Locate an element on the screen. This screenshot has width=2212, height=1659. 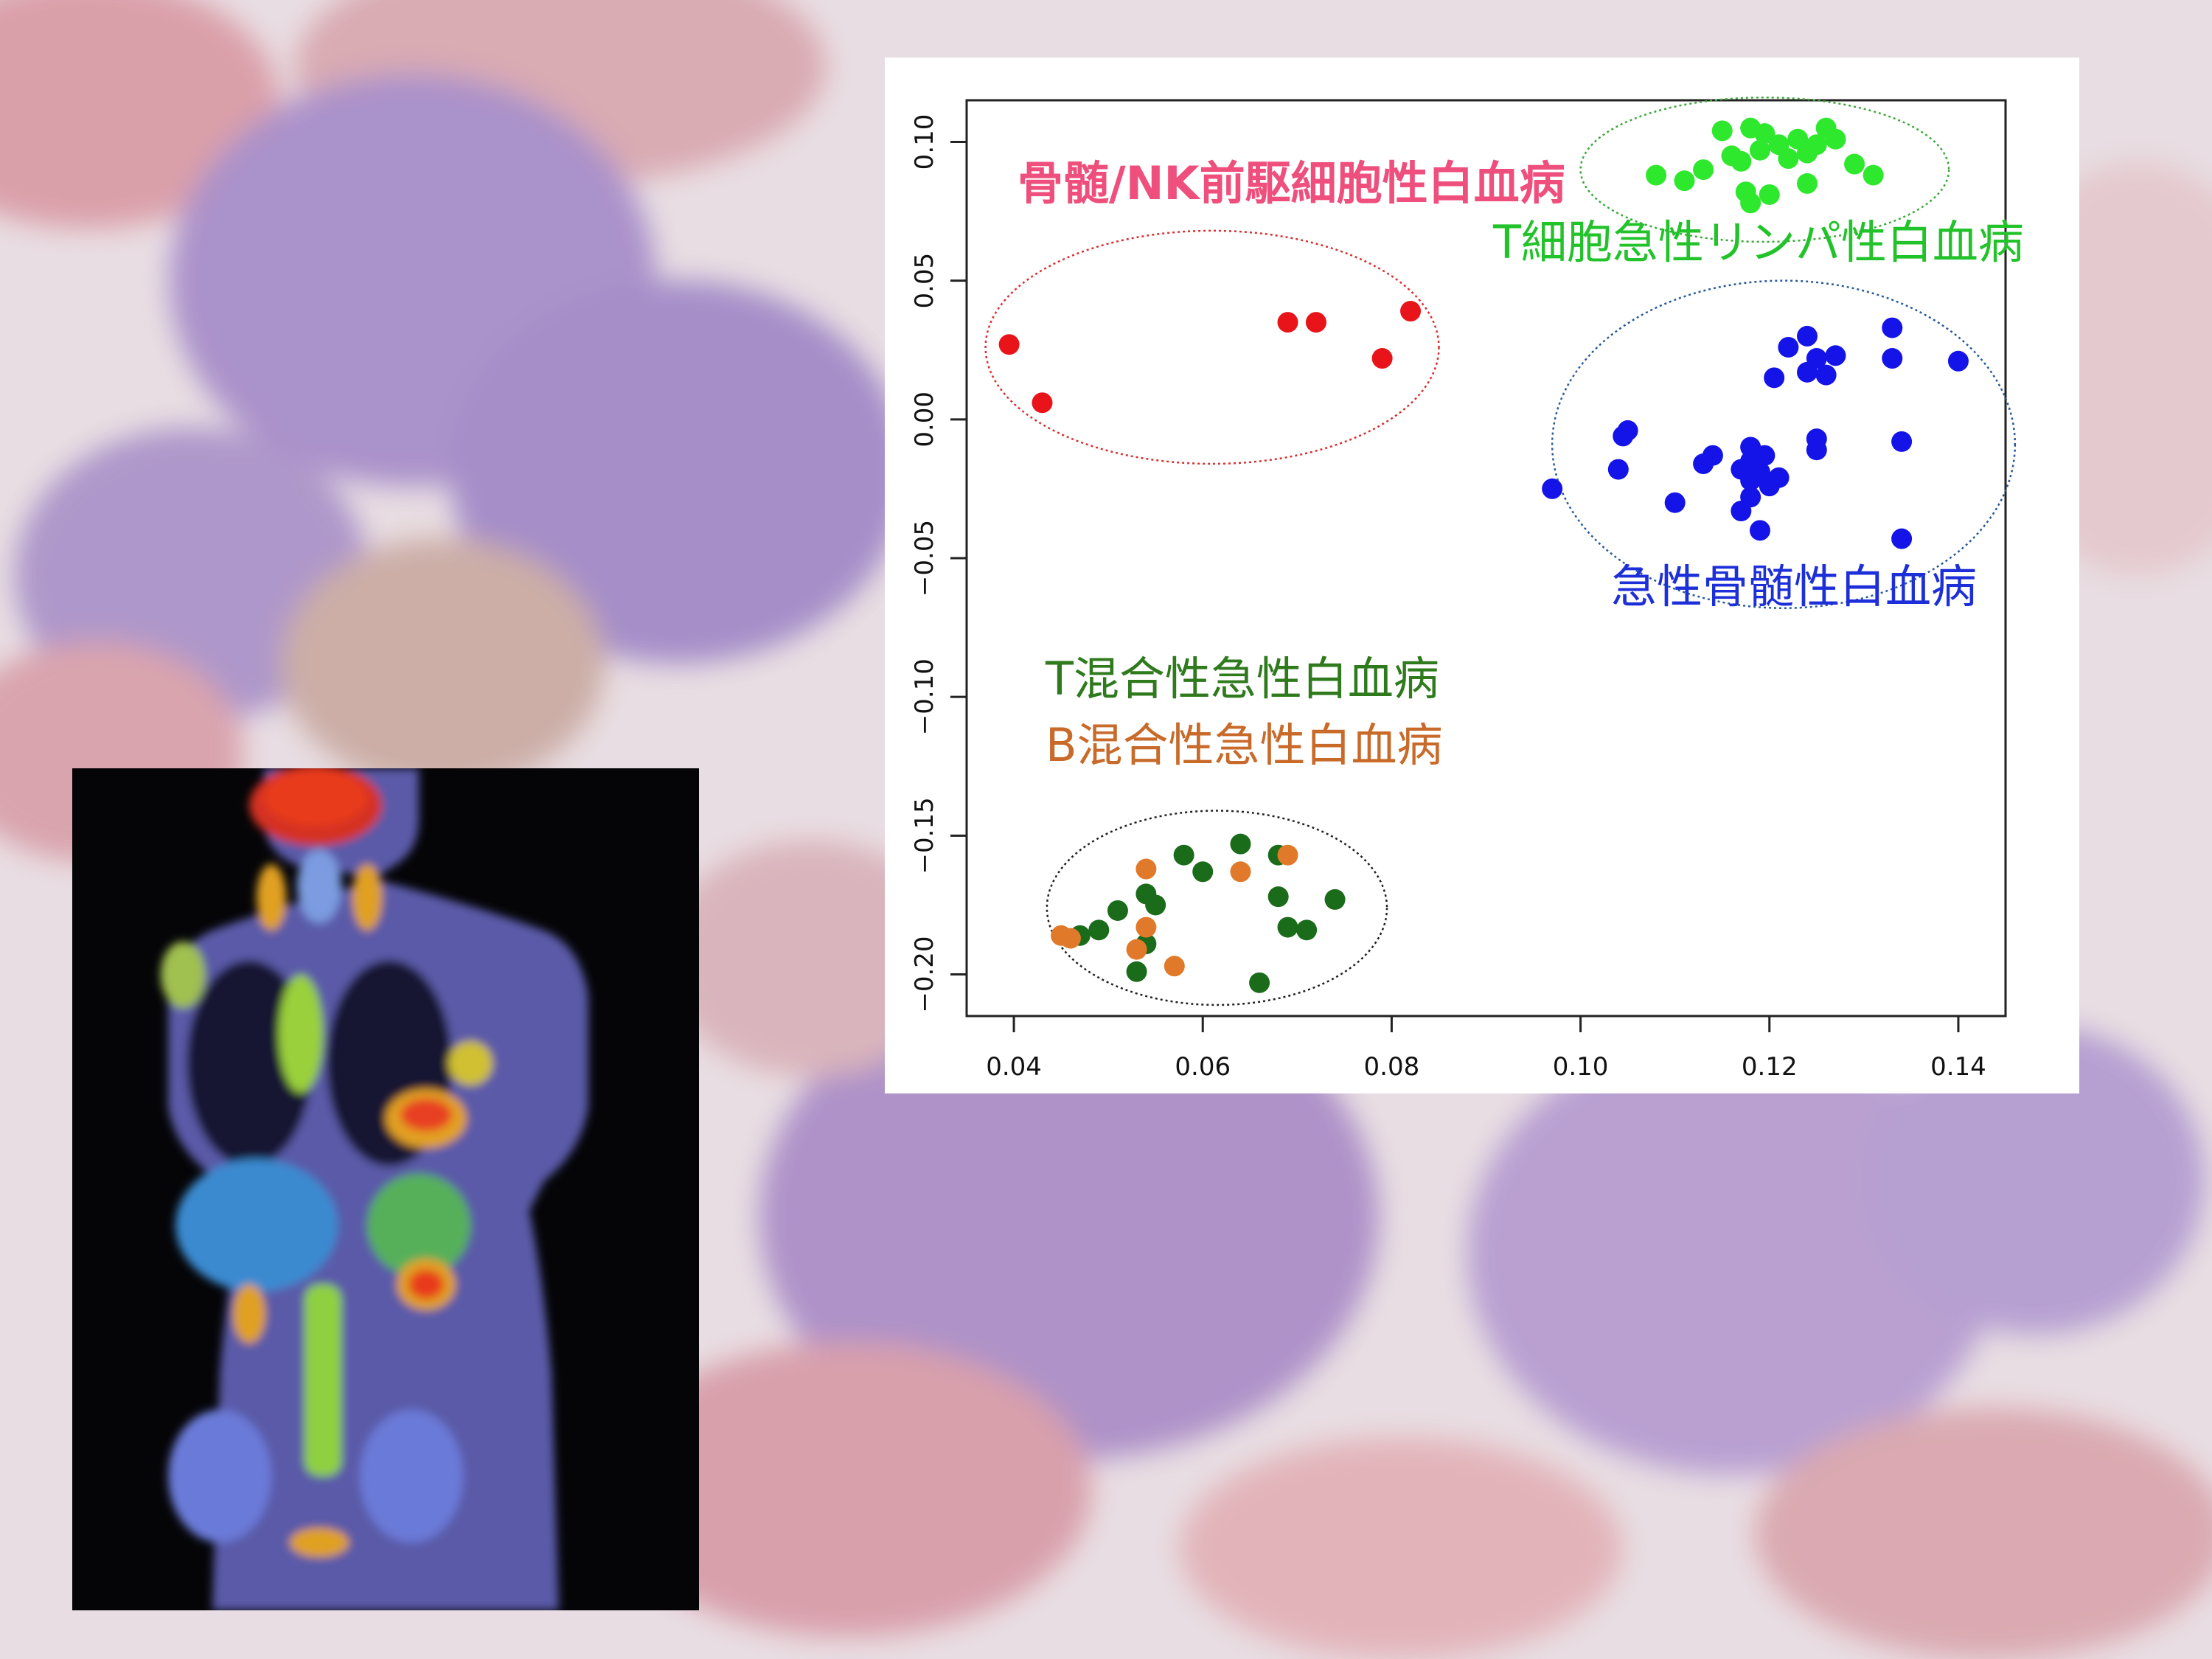
label-aml: 急性骨髄性白血病 is located at coordinates (1794, 586).